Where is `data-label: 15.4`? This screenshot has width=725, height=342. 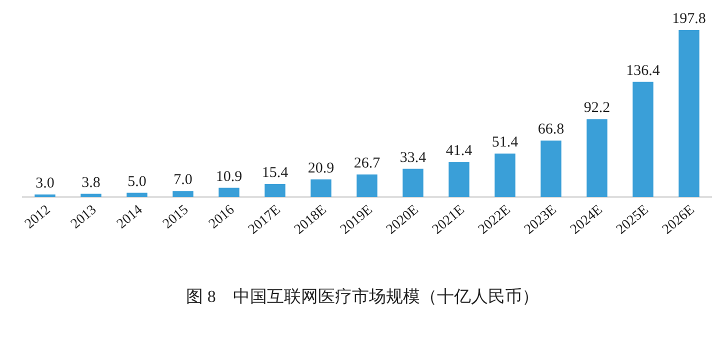
data-label: 15.4 is located at coordinates (275, 173).